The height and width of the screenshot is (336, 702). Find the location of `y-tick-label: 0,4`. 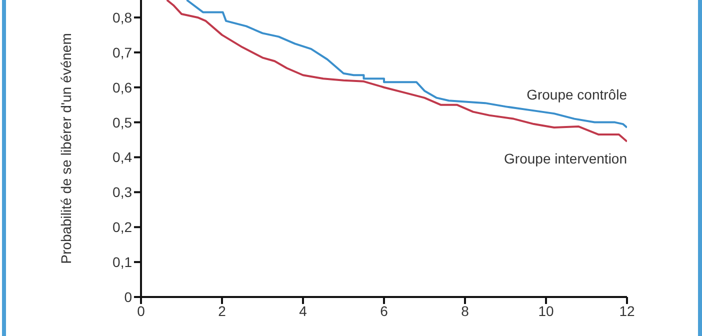

y-tick-label: 0,4 is located at coordinates (122, 157).